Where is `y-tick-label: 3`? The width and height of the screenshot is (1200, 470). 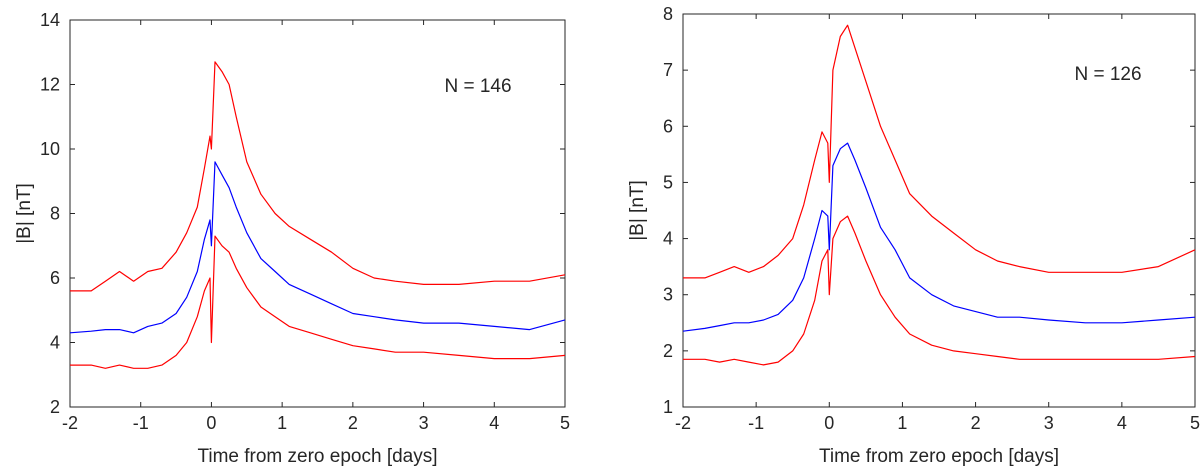 y-tick-label: 3 is located at coordinates (668, 295).